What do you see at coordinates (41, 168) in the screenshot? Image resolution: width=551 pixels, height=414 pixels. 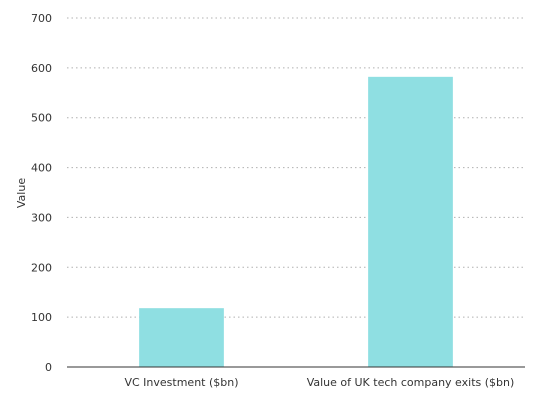 I see `y-tick-label-400: 400` at bounding box center [41, 168].